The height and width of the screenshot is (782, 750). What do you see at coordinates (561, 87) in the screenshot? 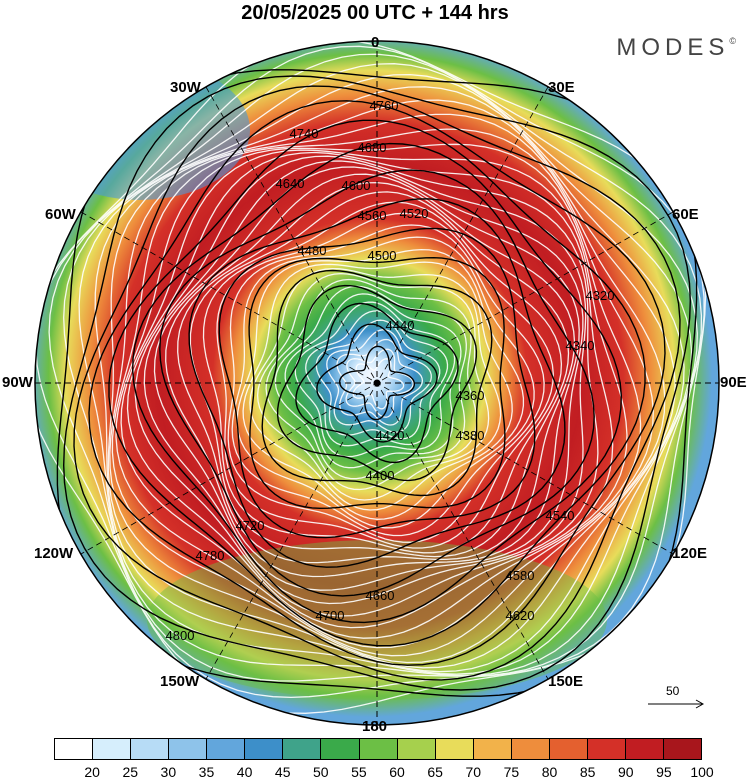
I see `lon-label-30e: 30E` at bounding box center [561, 87].